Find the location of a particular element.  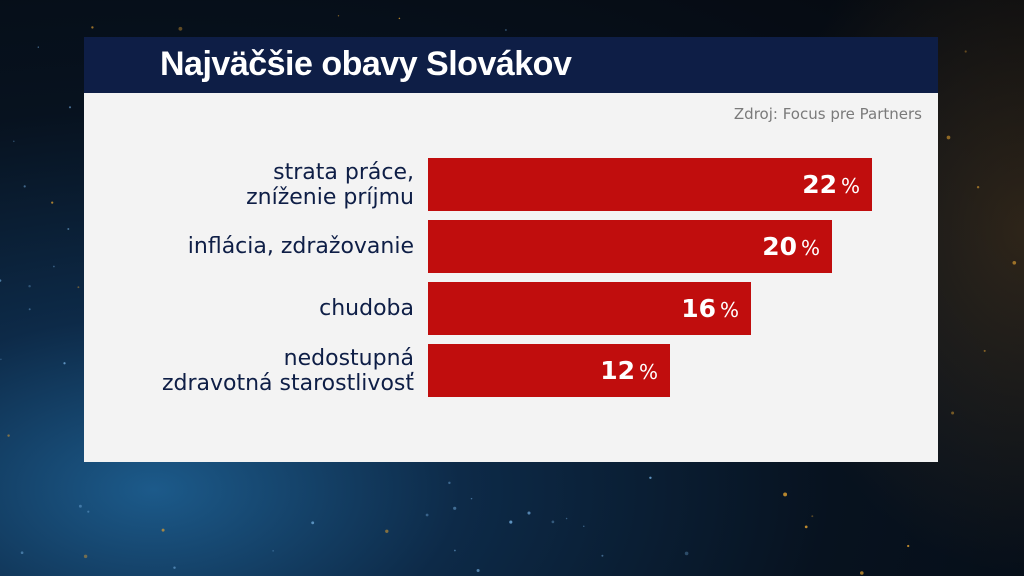

source-label: Zdroj: Focus pre Partners is located at coordinates (827, 114).